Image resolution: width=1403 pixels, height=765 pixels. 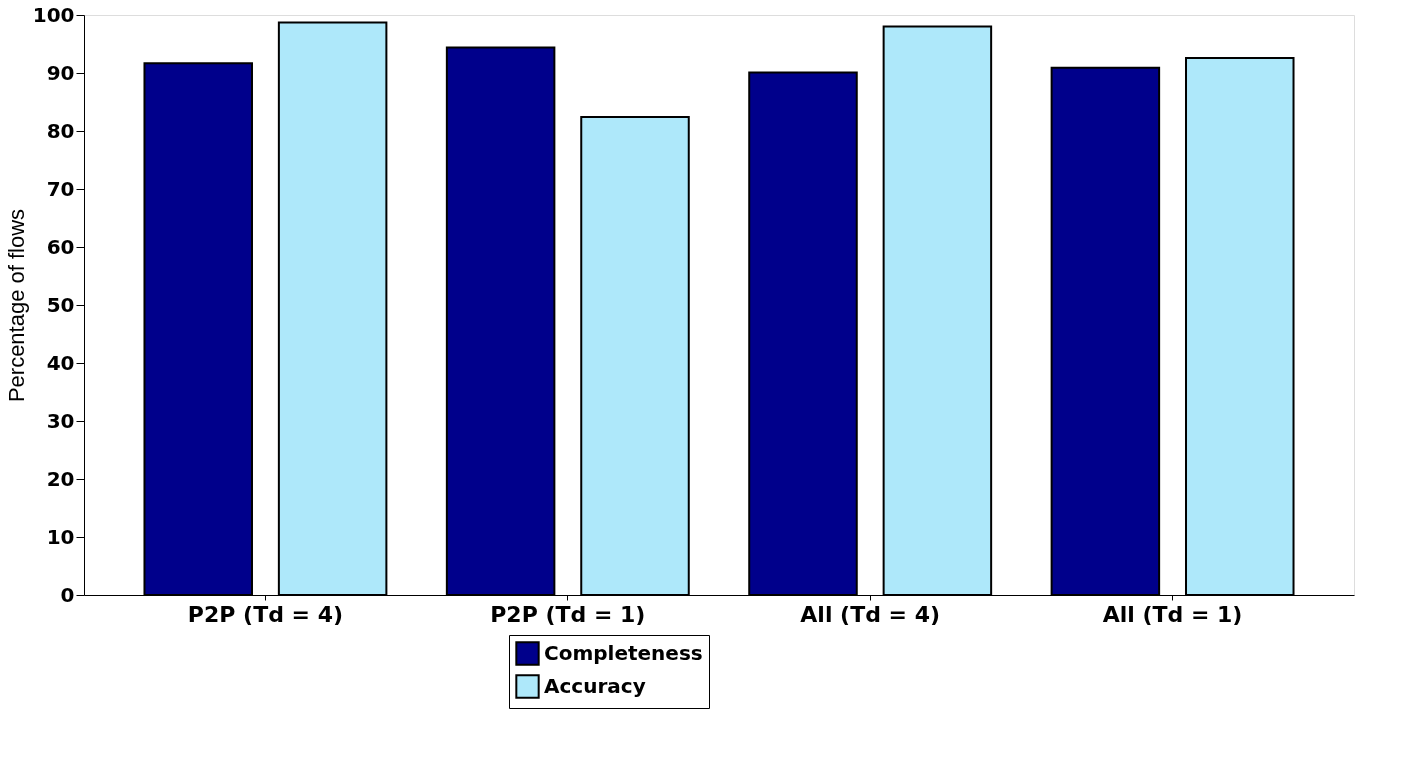 What do you see at coordinates (60, 362) in the screenshot?
I see `y-tick-label: 40` at bounding box center [60, 362].